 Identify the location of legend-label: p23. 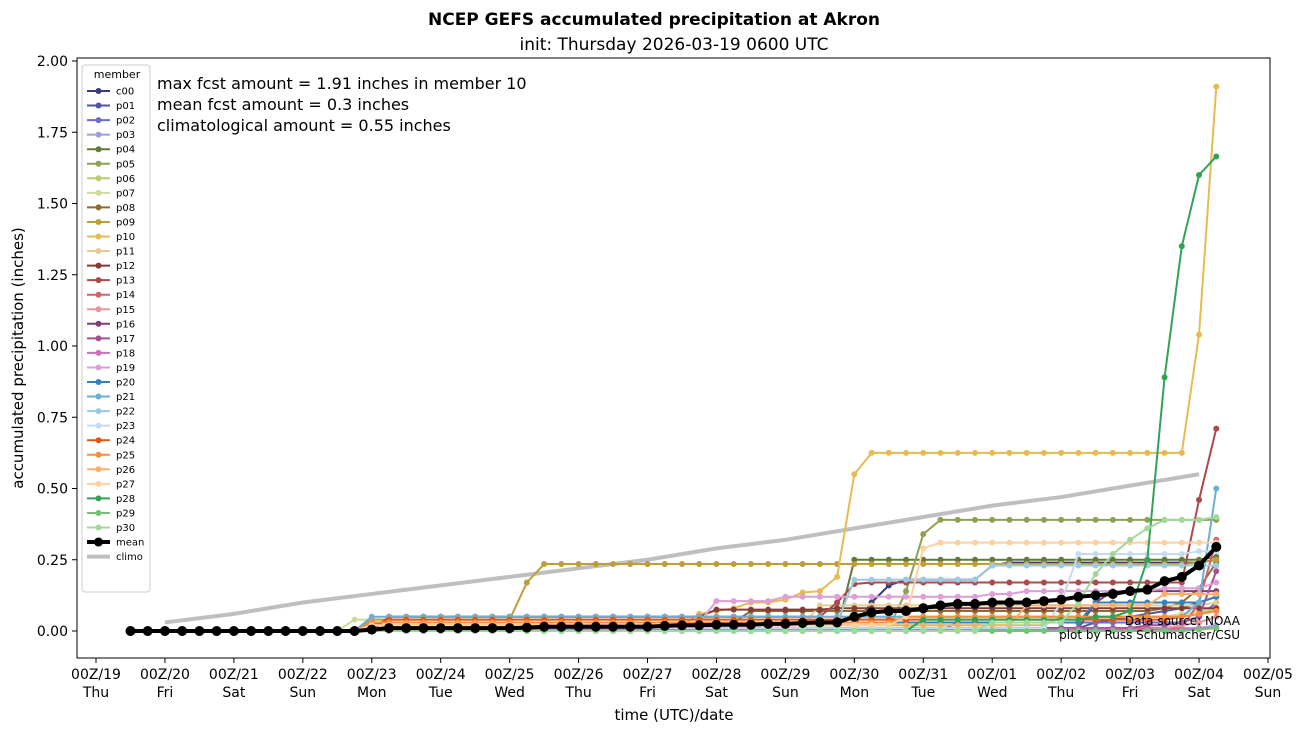
(125, 426).